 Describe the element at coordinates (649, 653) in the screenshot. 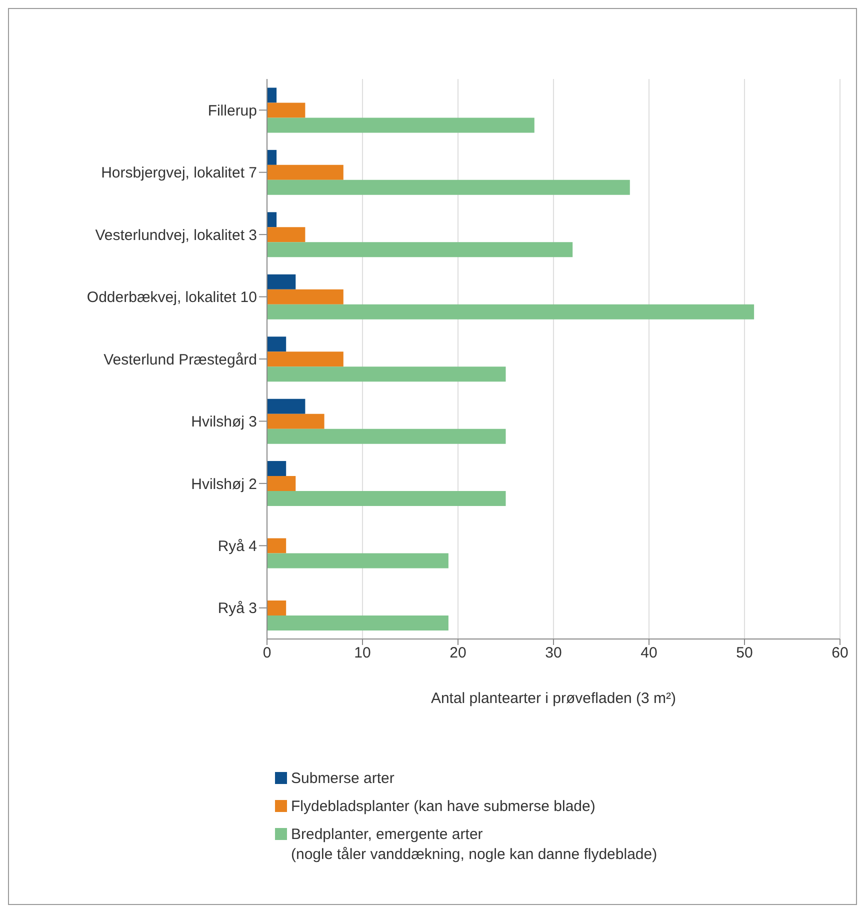

I see `x-tick-label: 40` at that location.